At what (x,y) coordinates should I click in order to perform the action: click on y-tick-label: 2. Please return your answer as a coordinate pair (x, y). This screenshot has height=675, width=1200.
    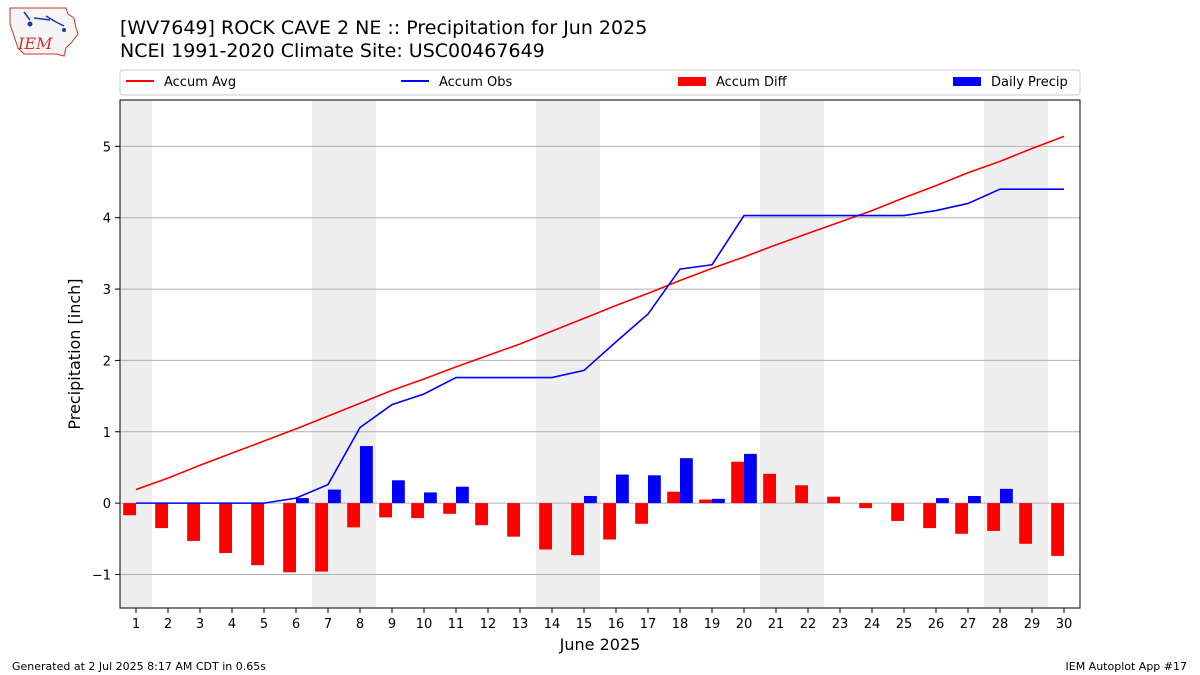
    Looking at the image, I should click on (107, 361).